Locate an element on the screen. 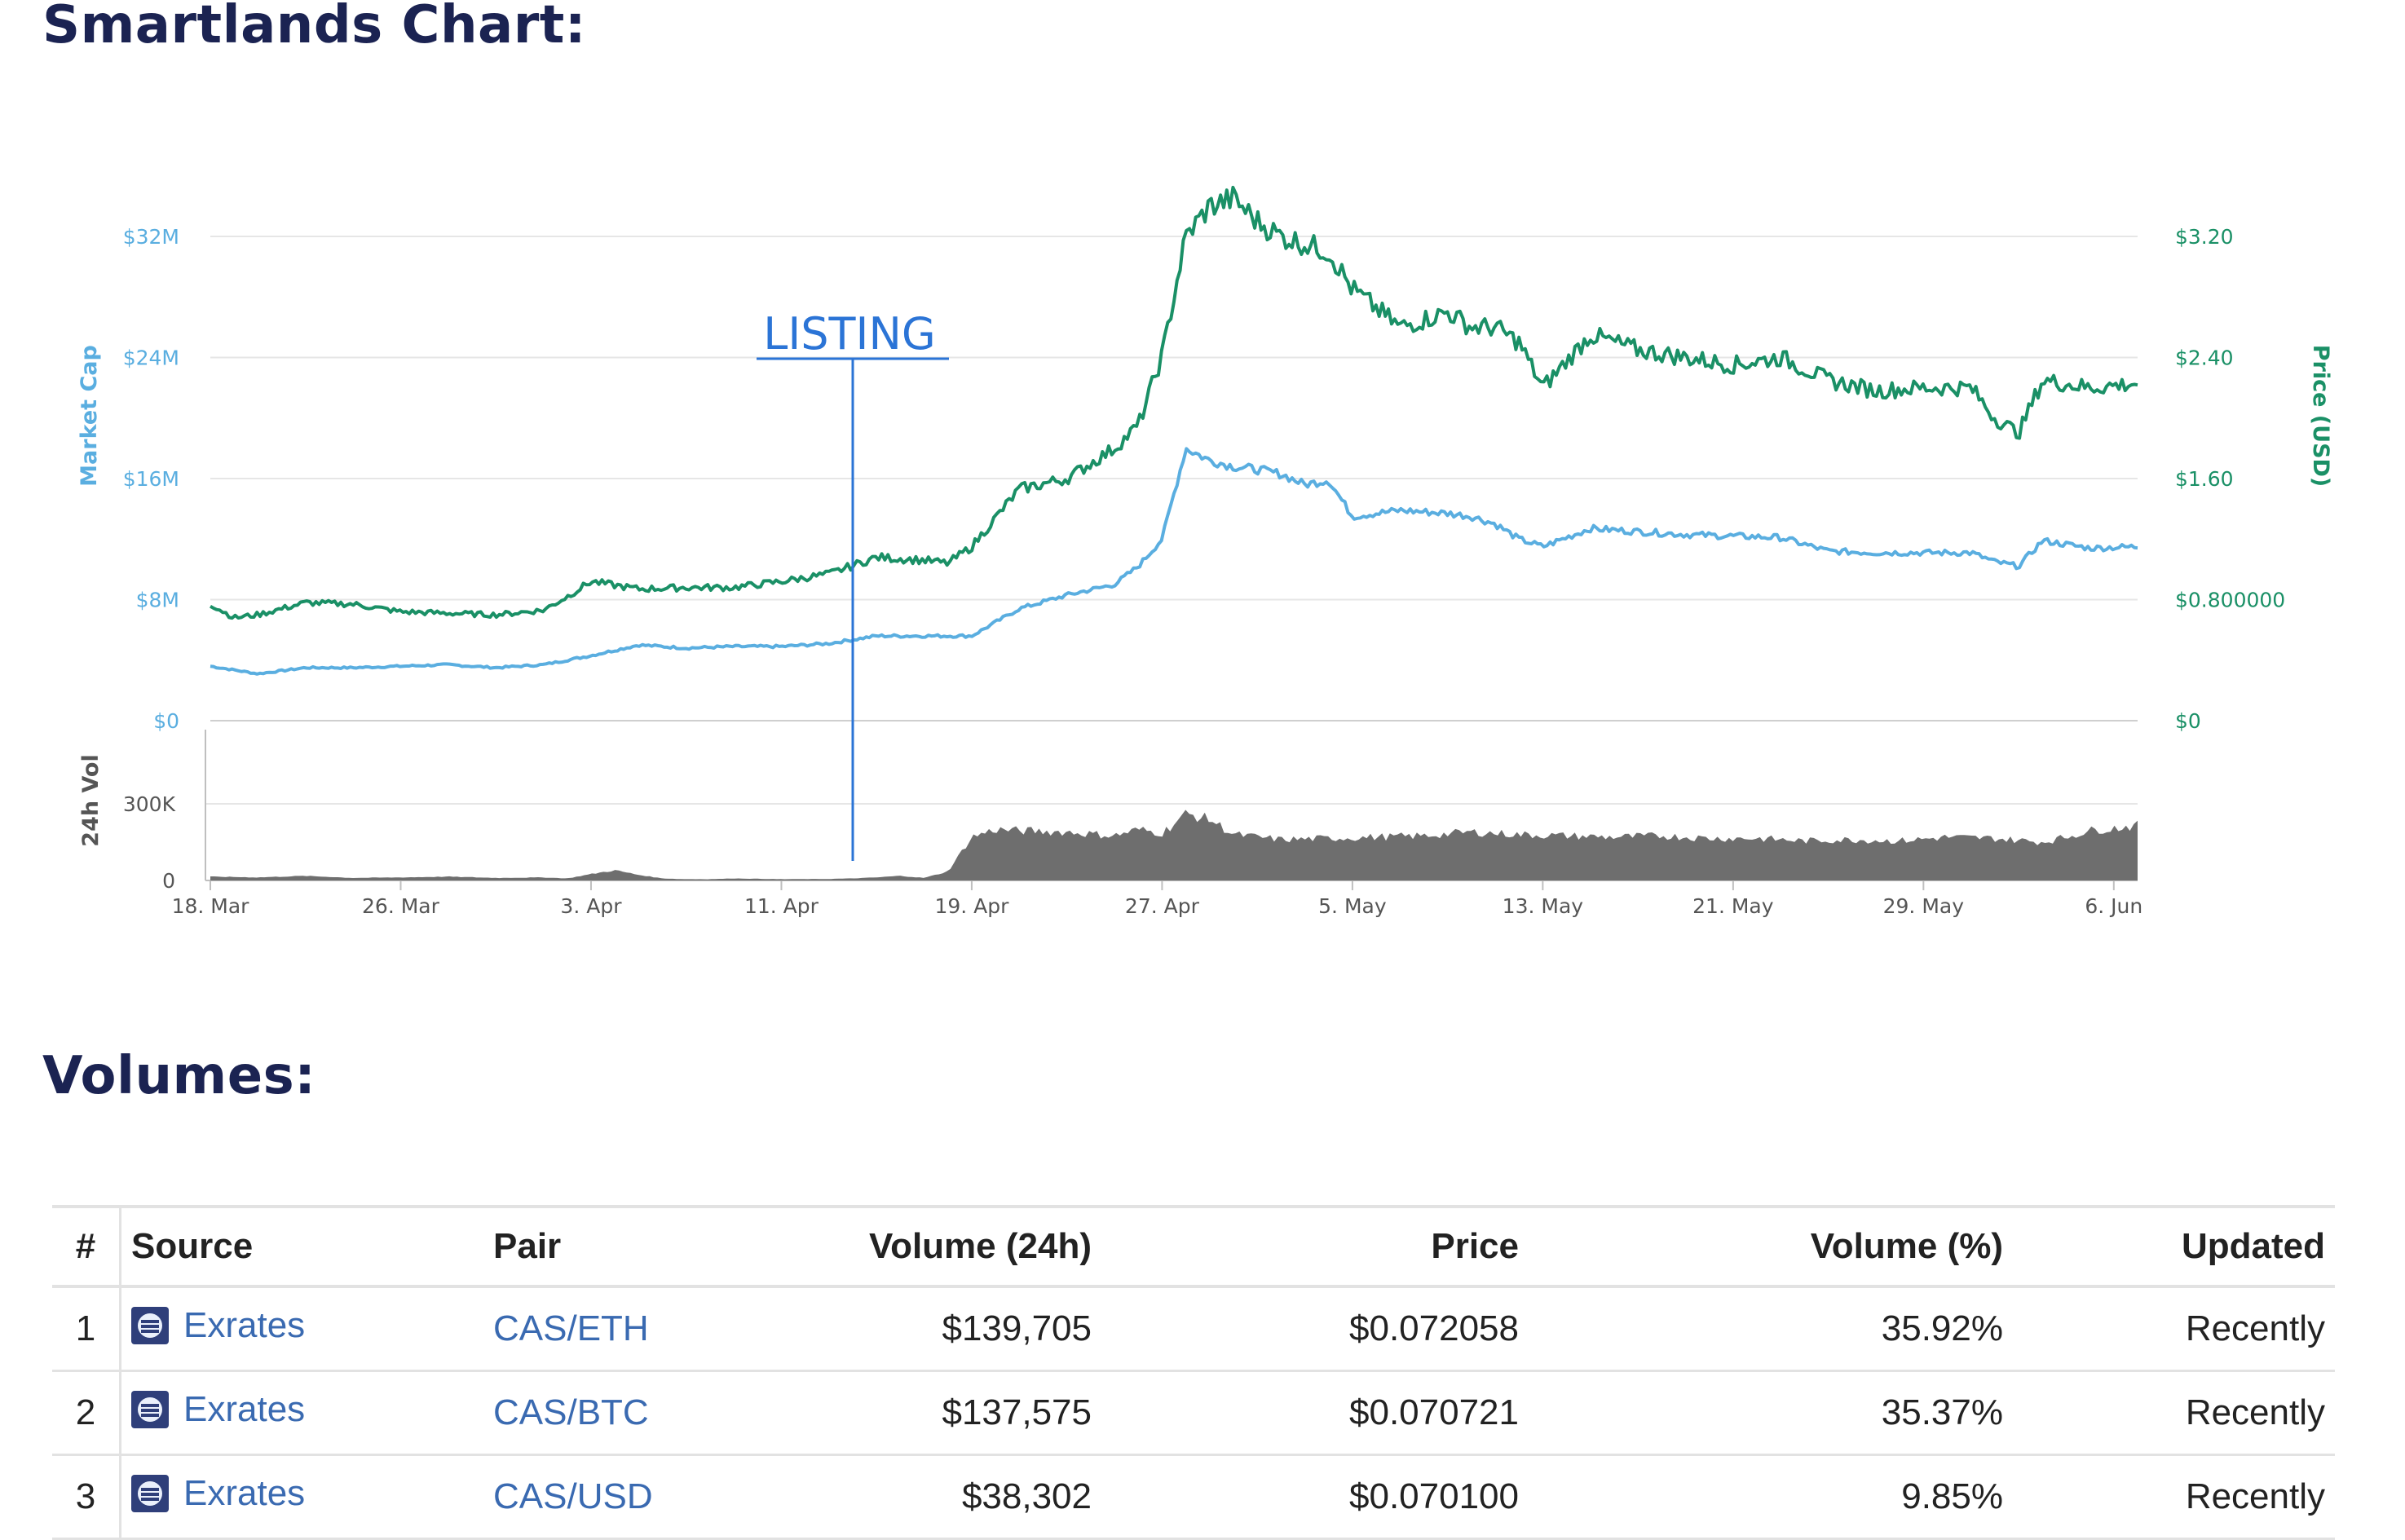  left-tick-label: $32M is located at coordinates (151, 237).